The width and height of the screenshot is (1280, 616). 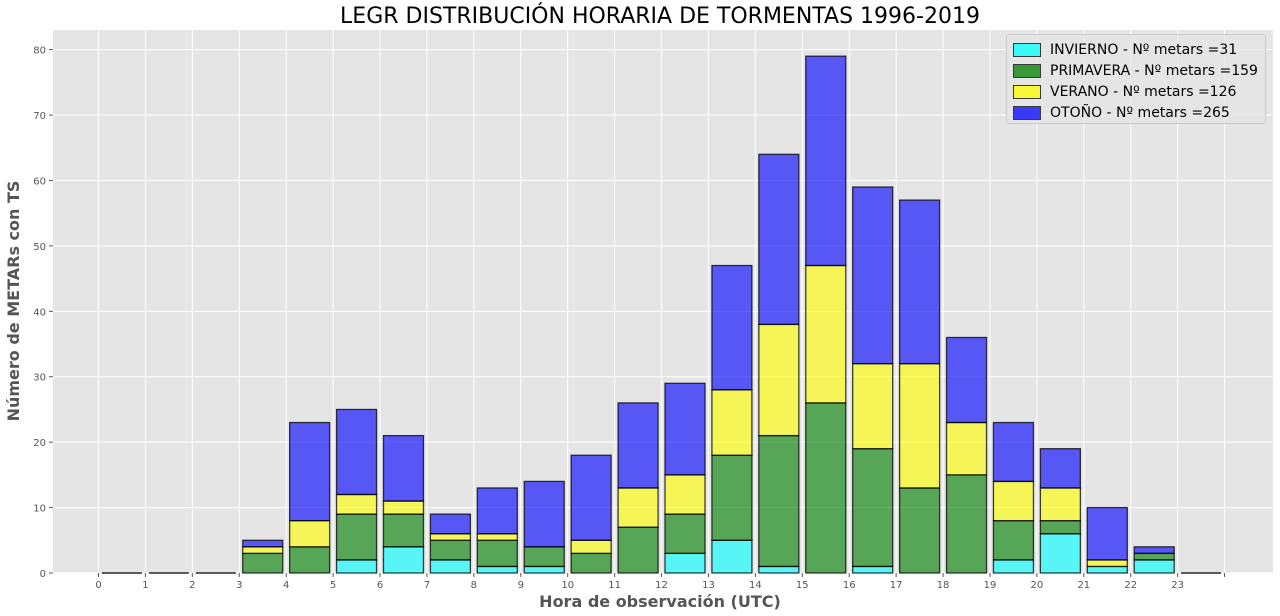 What do you see at coordinates (567, 585) in the screenshot?
I see `x-tick-label: 10` at bounding box center [567, 585].